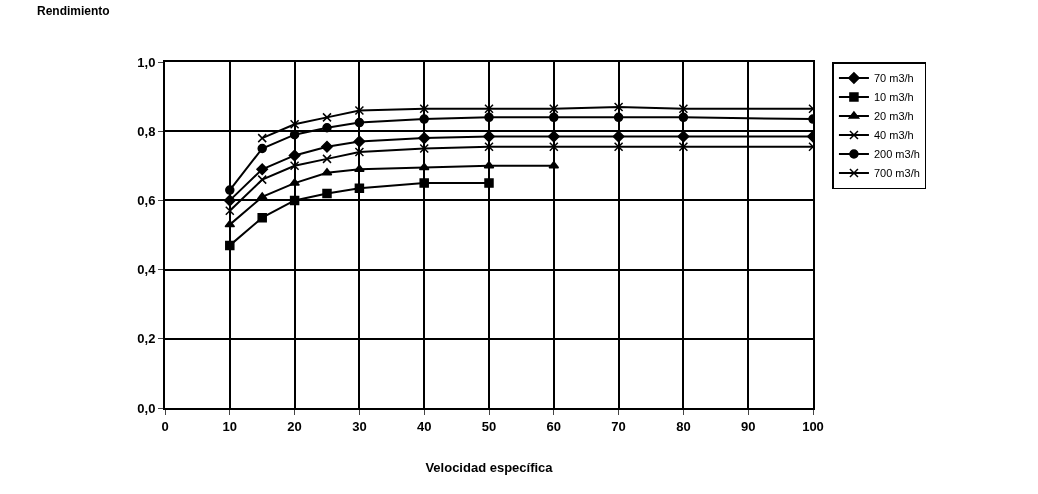 This screenshot has height=494, width=1038. Describe the element at coordinates (618, 426) in the screenshot. I see `x-tick-label: 70` at that location.